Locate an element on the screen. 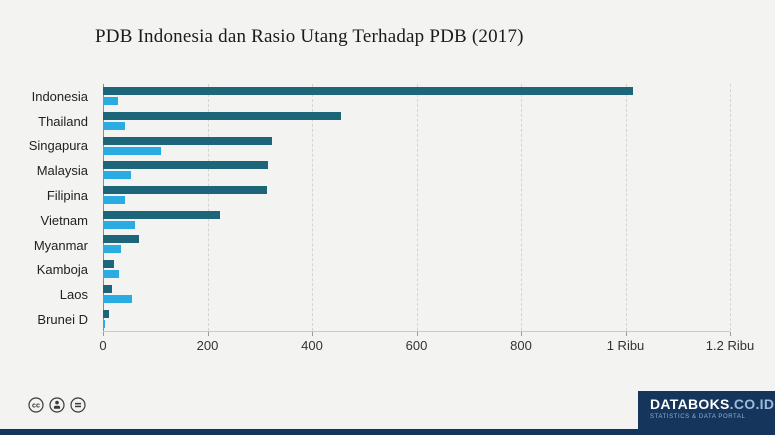 The image size is (775, 435). brand-wordmark: DATABOKS.CO.ID is located at coordinates (712, 404).